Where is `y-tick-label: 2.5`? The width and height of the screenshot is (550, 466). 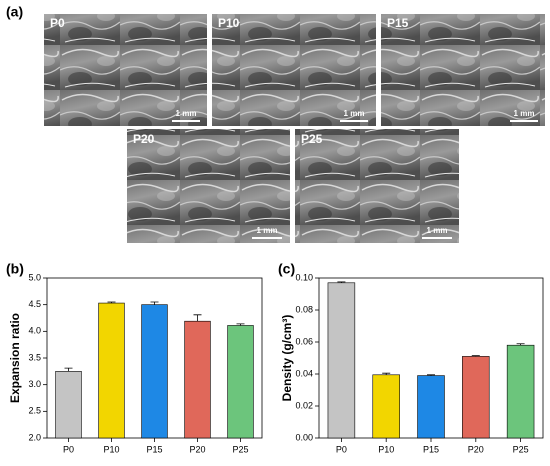 y-tick-label: 2.5 is located at coordinates (34, 411).